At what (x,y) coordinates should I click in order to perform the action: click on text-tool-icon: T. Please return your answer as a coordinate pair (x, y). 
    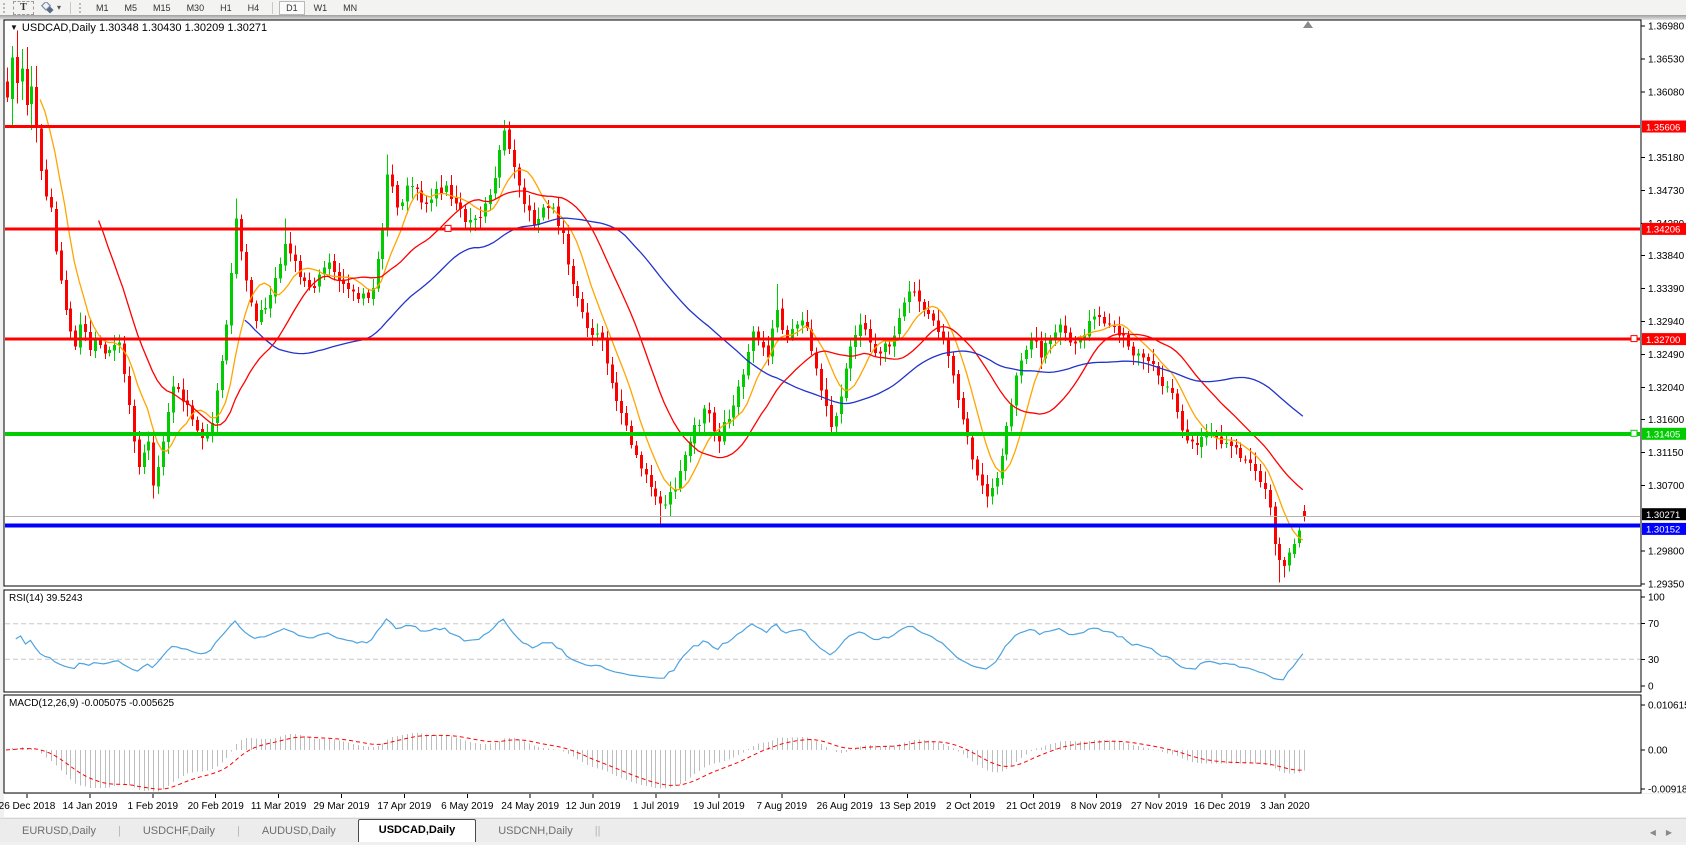
    Looking at the image, I should click on (23, 7).